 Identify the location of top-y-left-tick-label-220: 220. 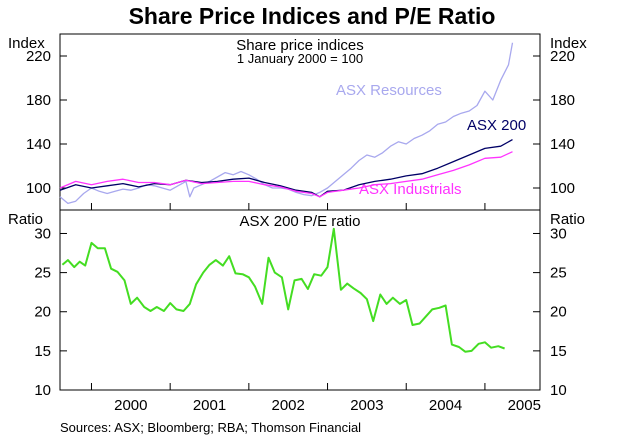
(38, 56).